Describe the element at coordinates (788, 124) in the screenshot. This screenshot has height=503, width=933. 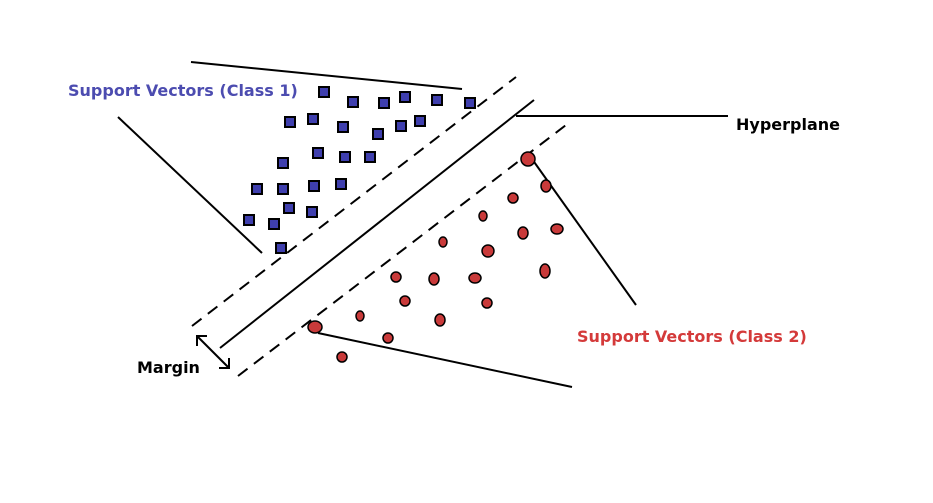
I see `label-hyperplane: Hyperplane` at that location.